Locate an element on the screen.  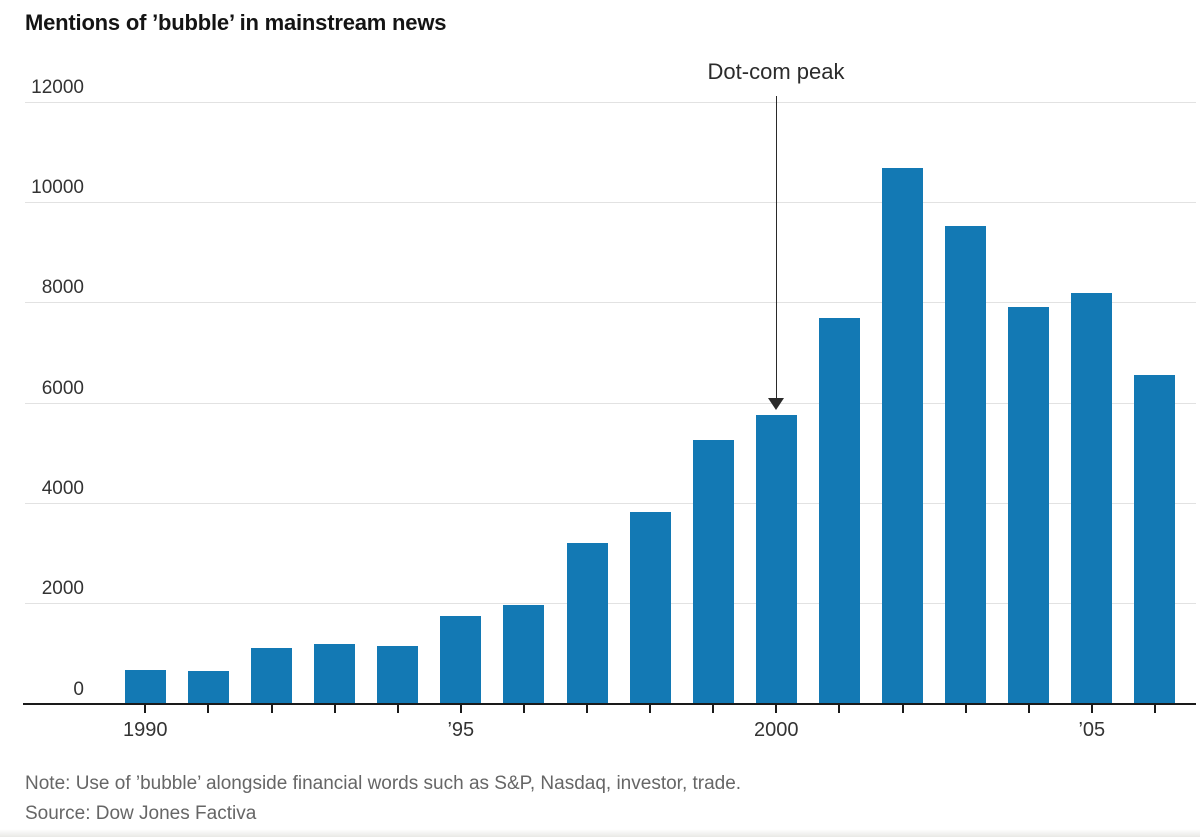
bar-1995 is located at coordinates (461, 660).